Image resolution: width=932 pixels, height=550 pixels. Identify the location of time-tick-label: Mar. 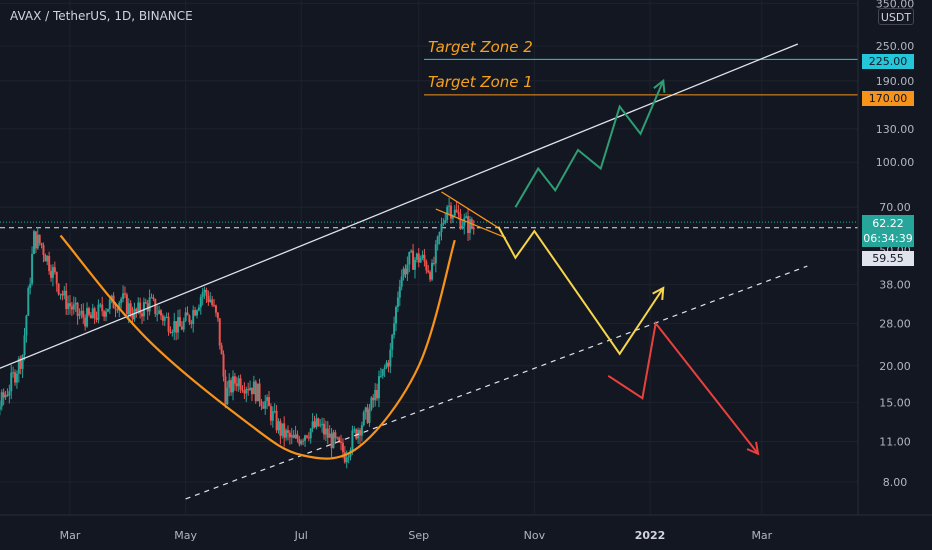
(70, 535).